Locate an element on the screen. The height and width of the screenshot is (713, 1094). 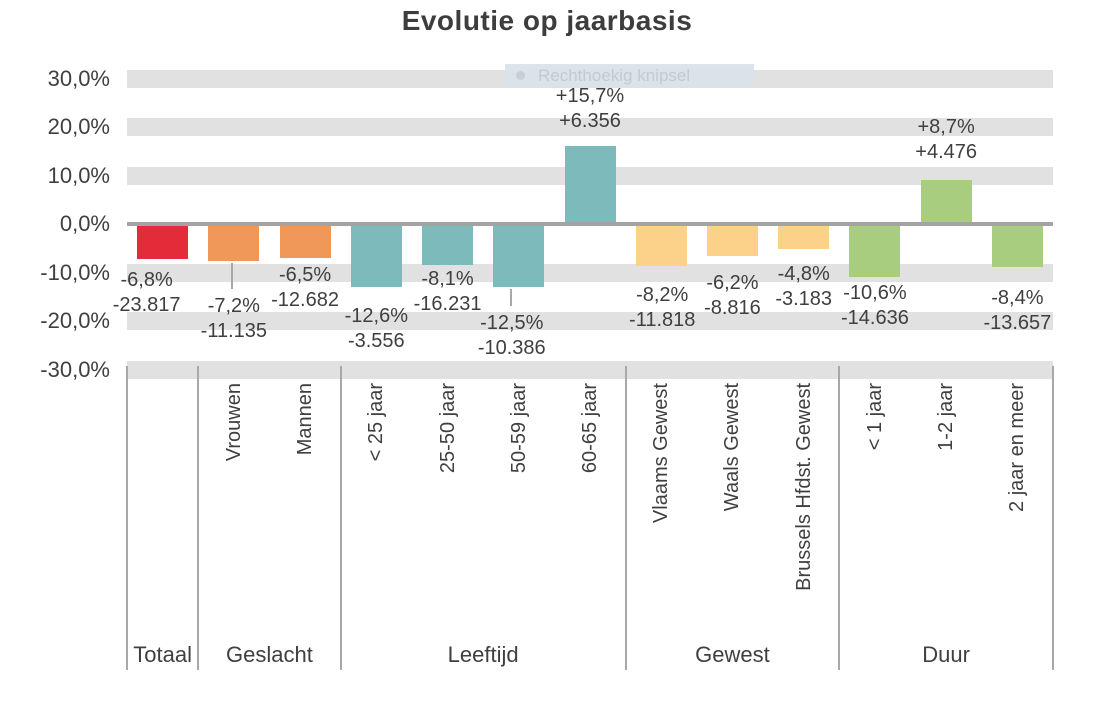
bar-count-label: -3.183 is located at coordinates (804, 299).